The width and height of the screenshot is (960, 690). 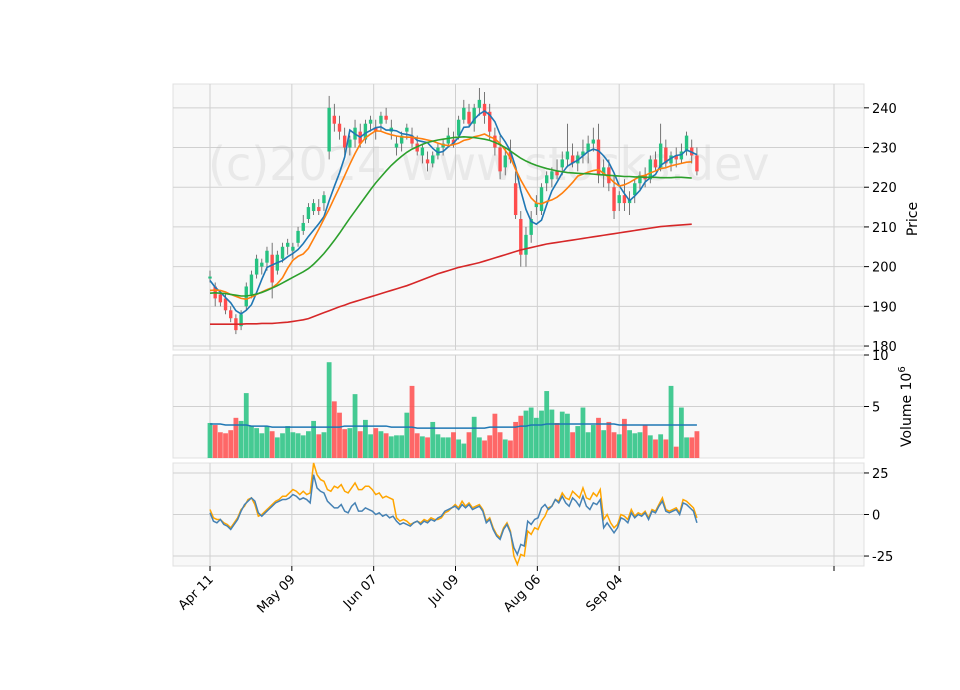 What do you see at coordinates (876, 408) in the screenshot?
I see `volume-y-tick-label: 5` at bounding box center [876, 408].